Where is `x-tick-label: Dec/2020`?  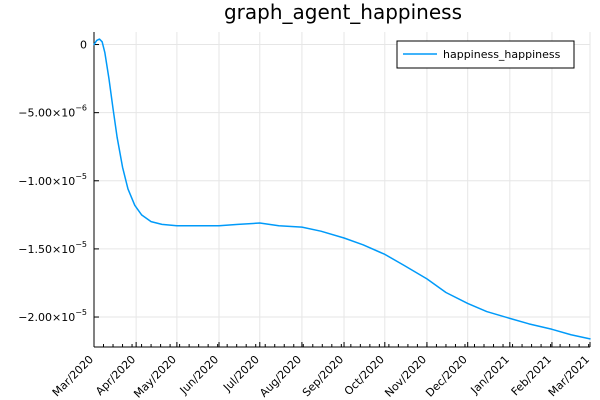
x-tick-label: Dec/2020 is located at coordinates (446, 376).